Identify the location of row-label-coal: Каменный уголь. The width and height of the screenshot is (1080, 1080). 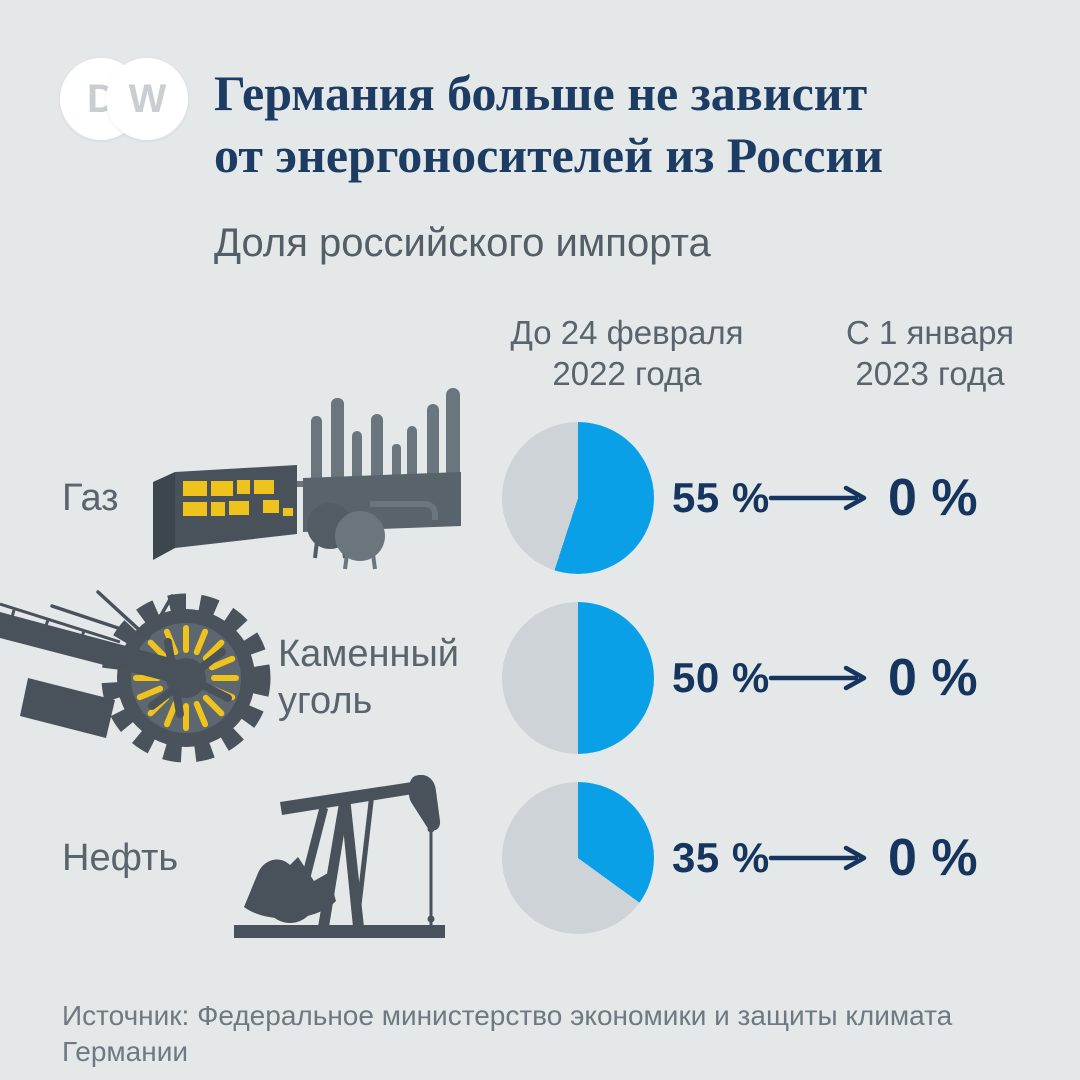
(369, 677).